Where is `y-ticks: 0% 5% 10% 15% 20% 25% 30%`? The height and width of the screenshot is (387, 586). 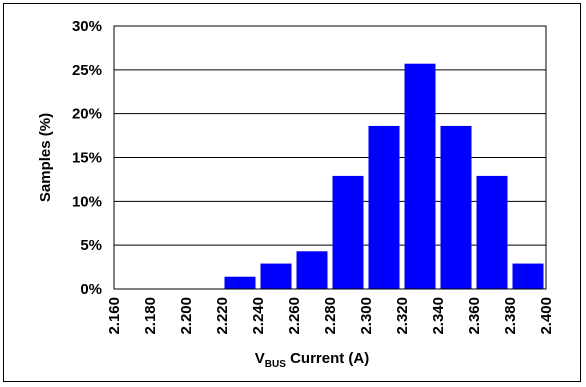 y-ticks: 0% 5% 10% 15% 20% 25% 30% is located at coordinates (87, 158).